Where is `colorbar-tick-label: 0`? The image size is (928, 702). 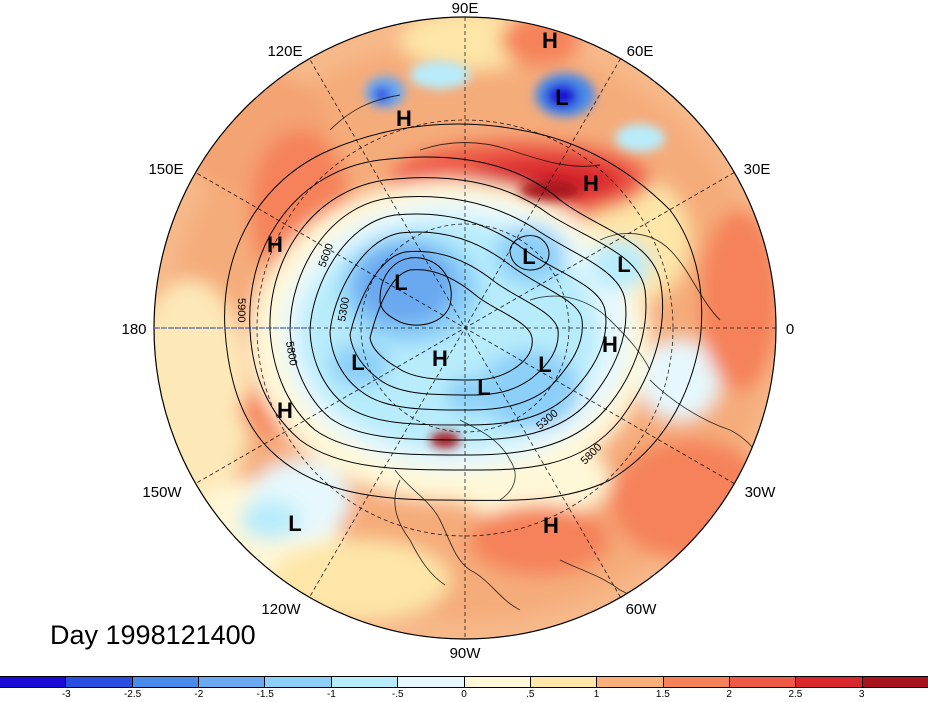
colorbar-tick-label: 0 is located at coordinates (464, 694).